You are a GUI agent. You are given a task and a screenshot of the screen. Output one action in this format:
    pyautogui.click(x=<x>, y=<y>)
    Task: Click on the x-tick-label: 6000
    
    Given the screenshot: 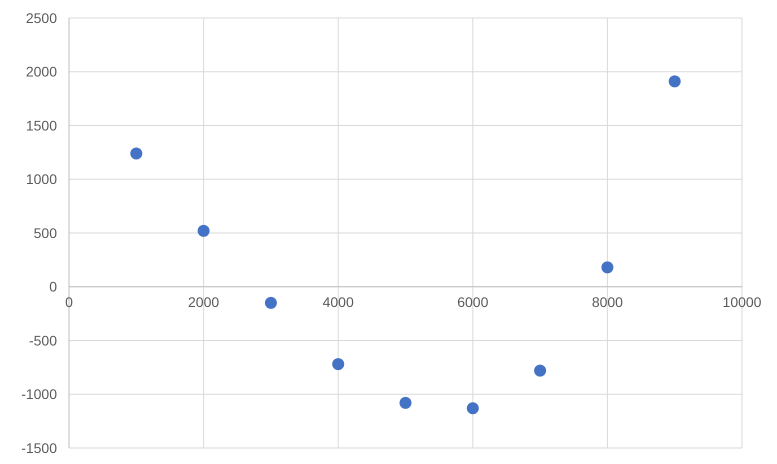 What is the action you would take?
    pyautogui.click(x=473, y=302)
    